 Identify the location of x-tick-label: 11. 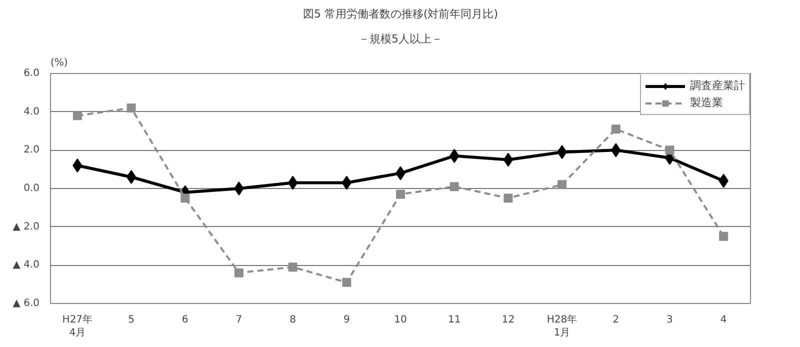
(454, 320).